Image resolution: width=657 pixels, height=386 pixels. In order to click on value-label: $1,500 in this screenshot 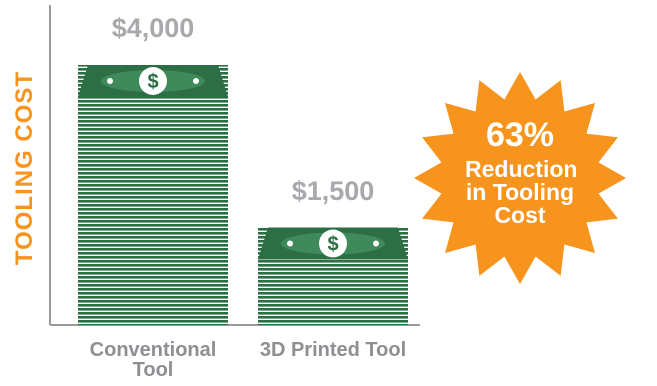, I will do `click(333, 190)`.